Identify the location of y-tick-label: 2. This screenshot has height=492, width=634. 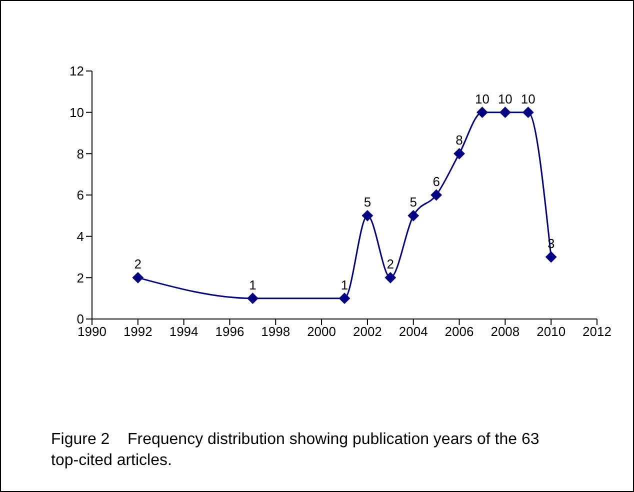
(80, 278).